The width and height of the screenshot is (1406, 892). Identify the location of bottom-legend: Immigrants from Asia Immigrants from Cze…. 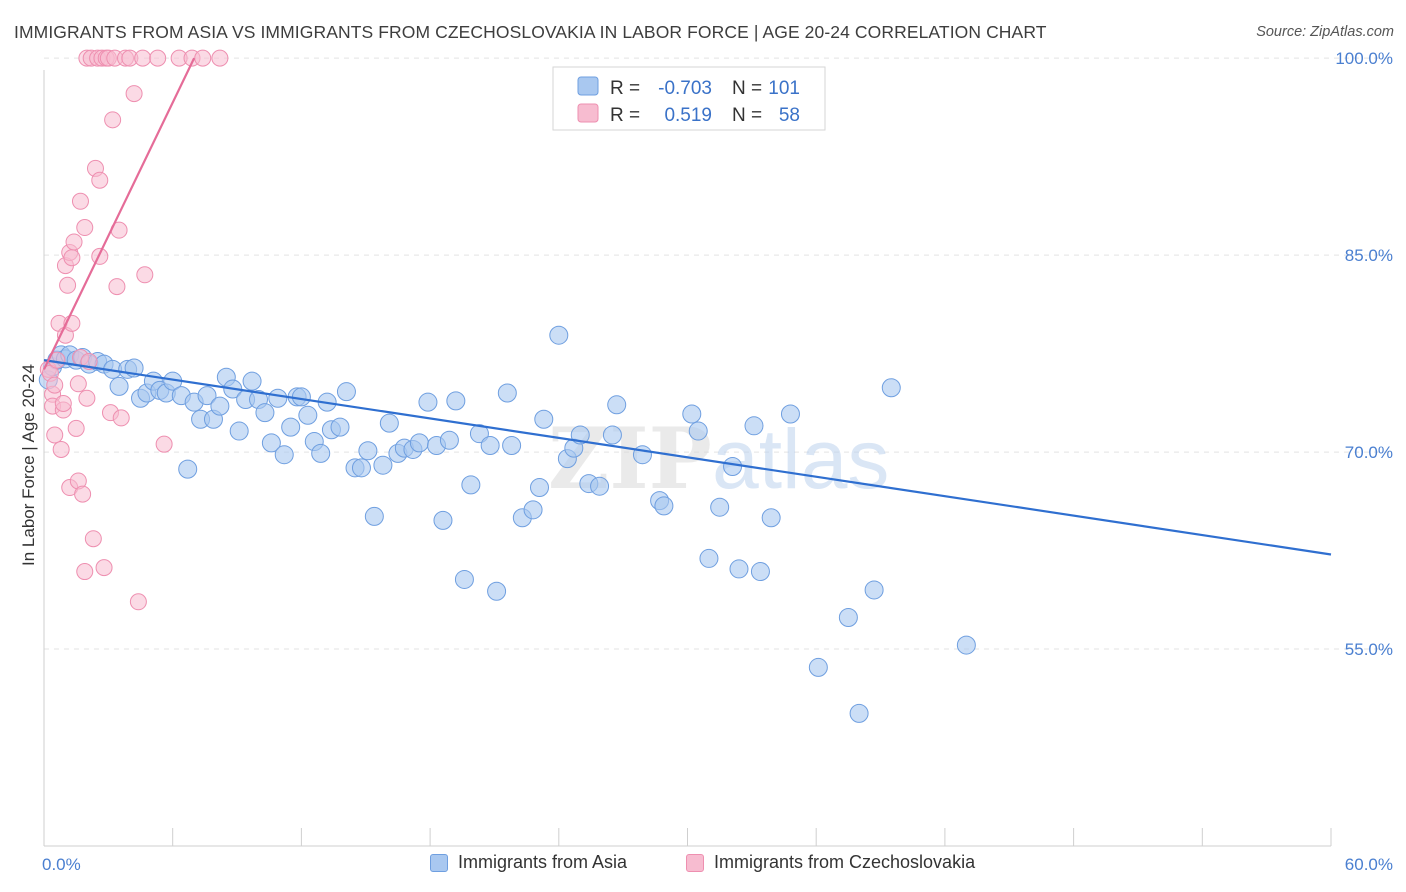
(703, 865).